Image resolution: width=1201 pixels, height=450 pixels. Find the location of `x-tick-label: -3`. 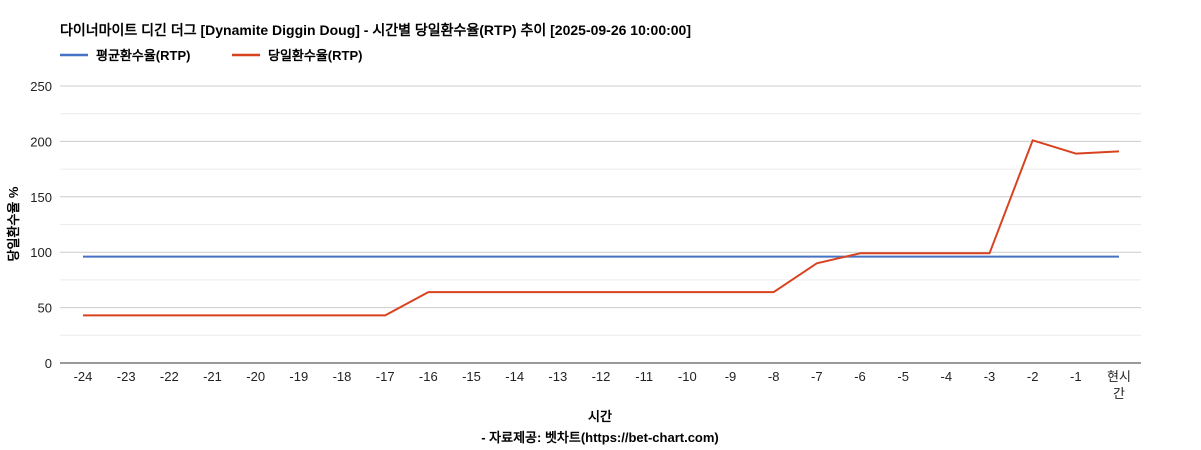

x-tick-label: -3 is located at coordinates (990, 376).